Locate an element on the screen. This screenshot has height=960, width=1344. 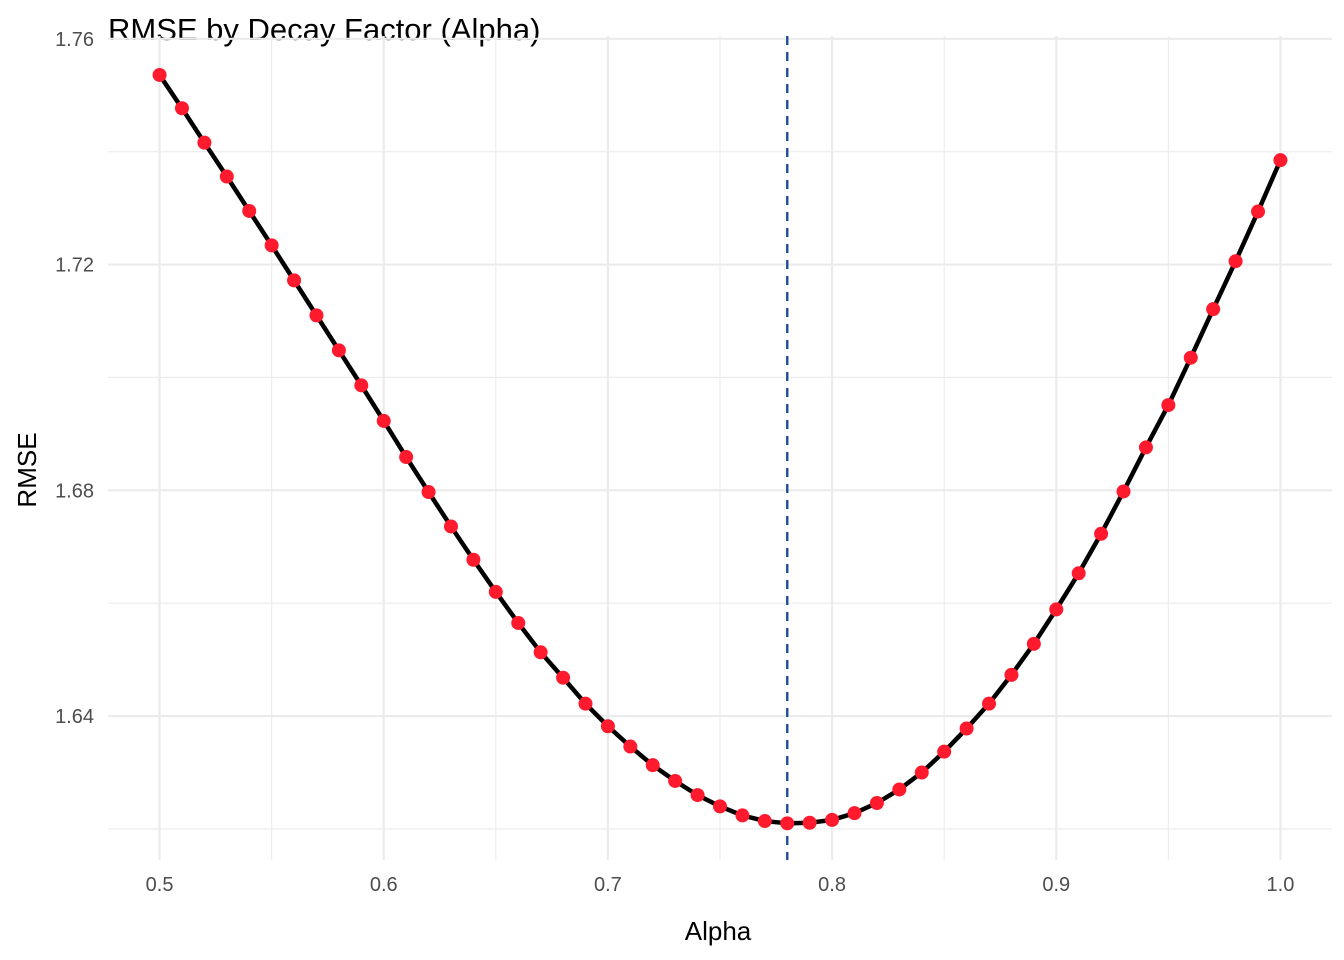
y-tick-label: 1.76 is located at coordinates (74, 40).